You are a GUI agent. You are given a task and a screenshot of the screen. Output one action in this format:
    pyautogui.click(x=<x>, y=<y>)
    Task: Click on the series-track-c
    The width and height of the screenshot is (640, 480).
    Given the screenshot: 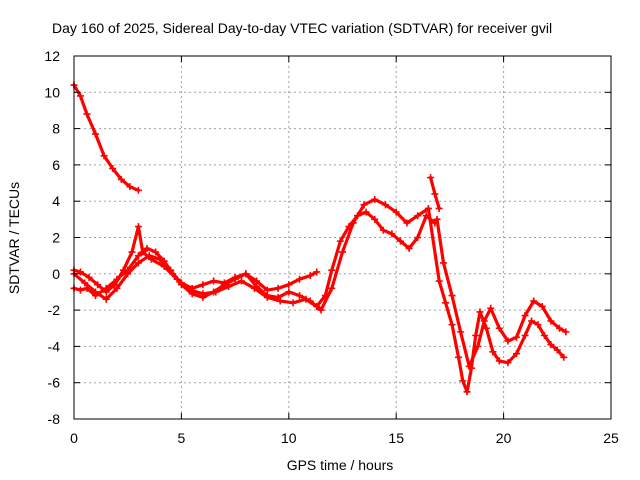 What is the action you would take?
    pyautogui.click(x=254, y=259)
    